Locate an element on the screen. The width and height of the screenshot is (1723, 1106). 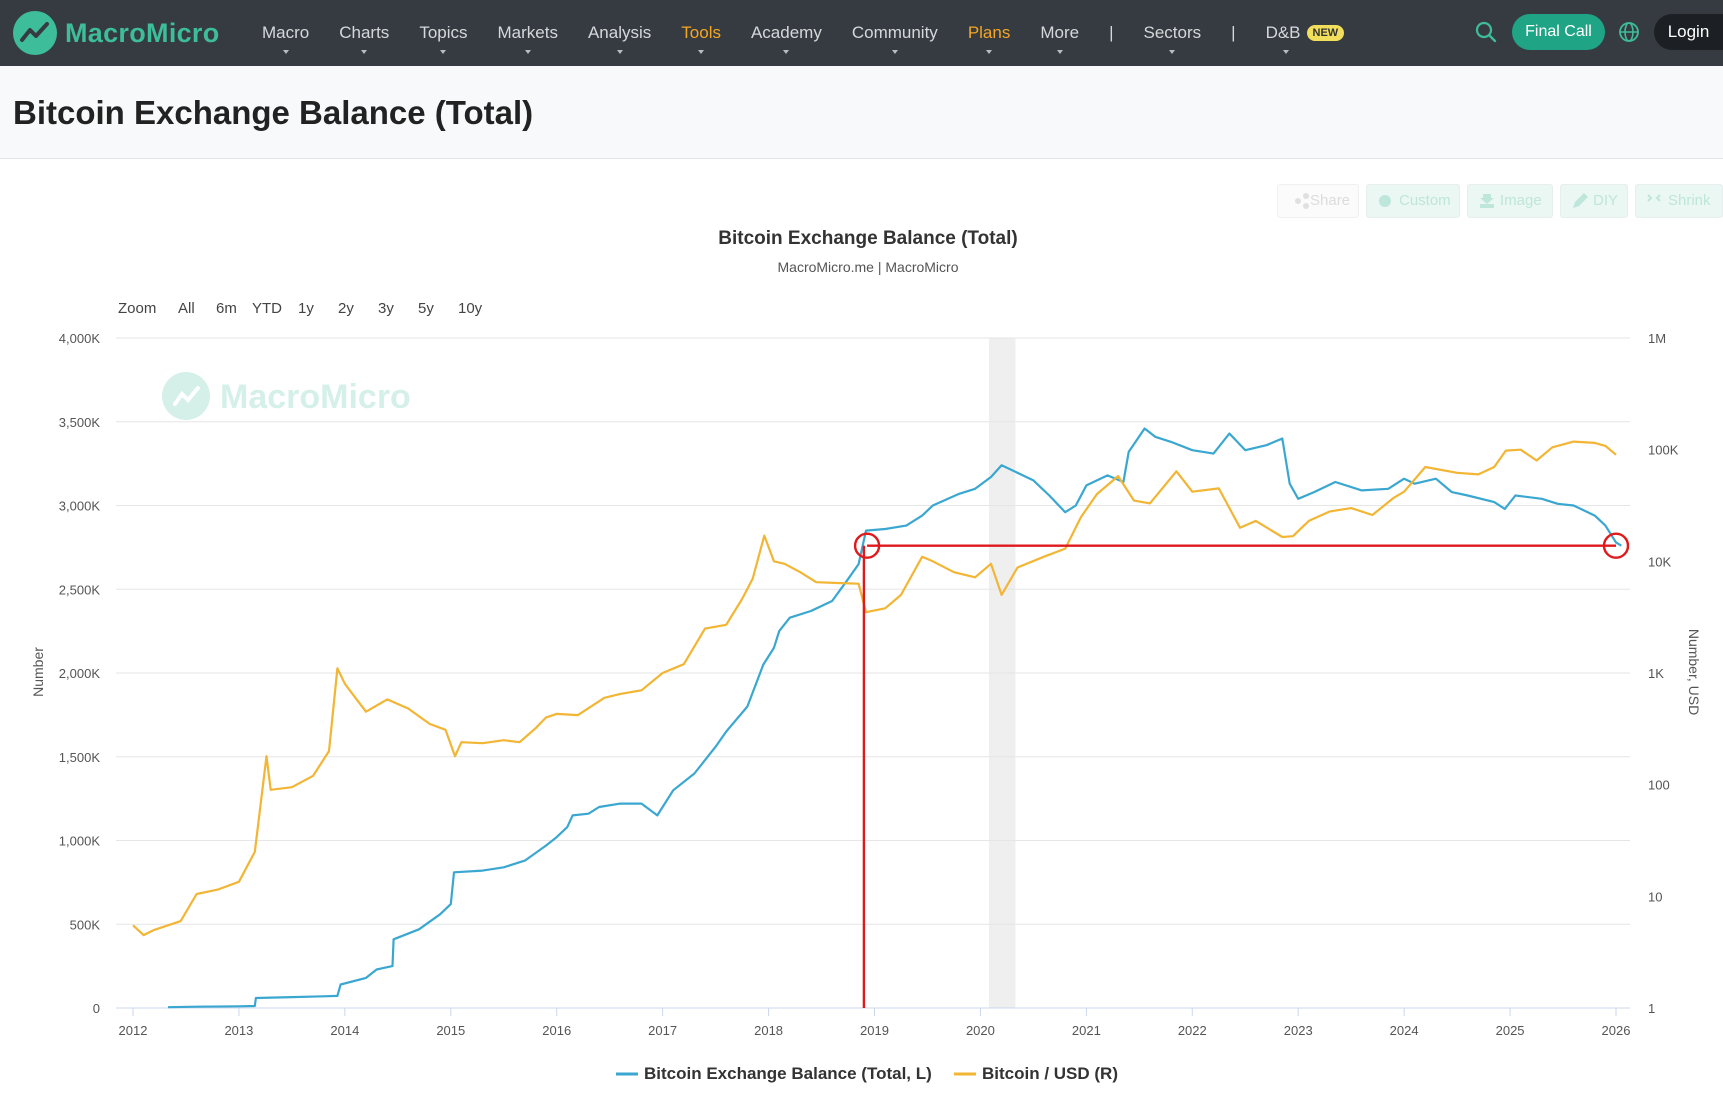
legend-label: Bitcoin / USD (R) is located at coordinates (1050, 1073).